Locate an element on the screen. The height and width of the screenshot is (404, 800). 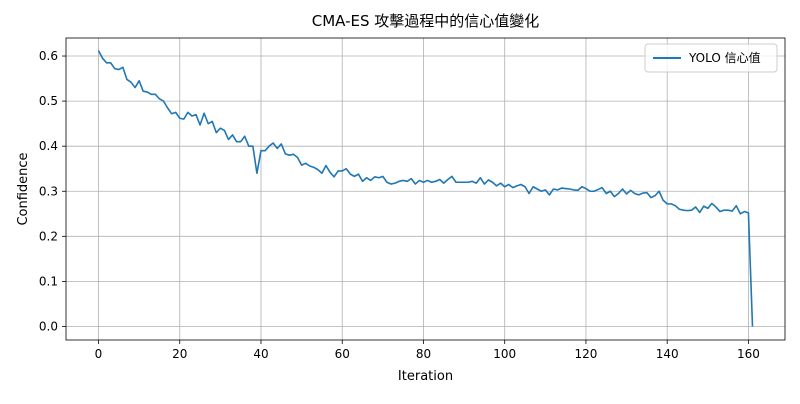
x-tick-label: 120 is located at coordinates (586, 354).